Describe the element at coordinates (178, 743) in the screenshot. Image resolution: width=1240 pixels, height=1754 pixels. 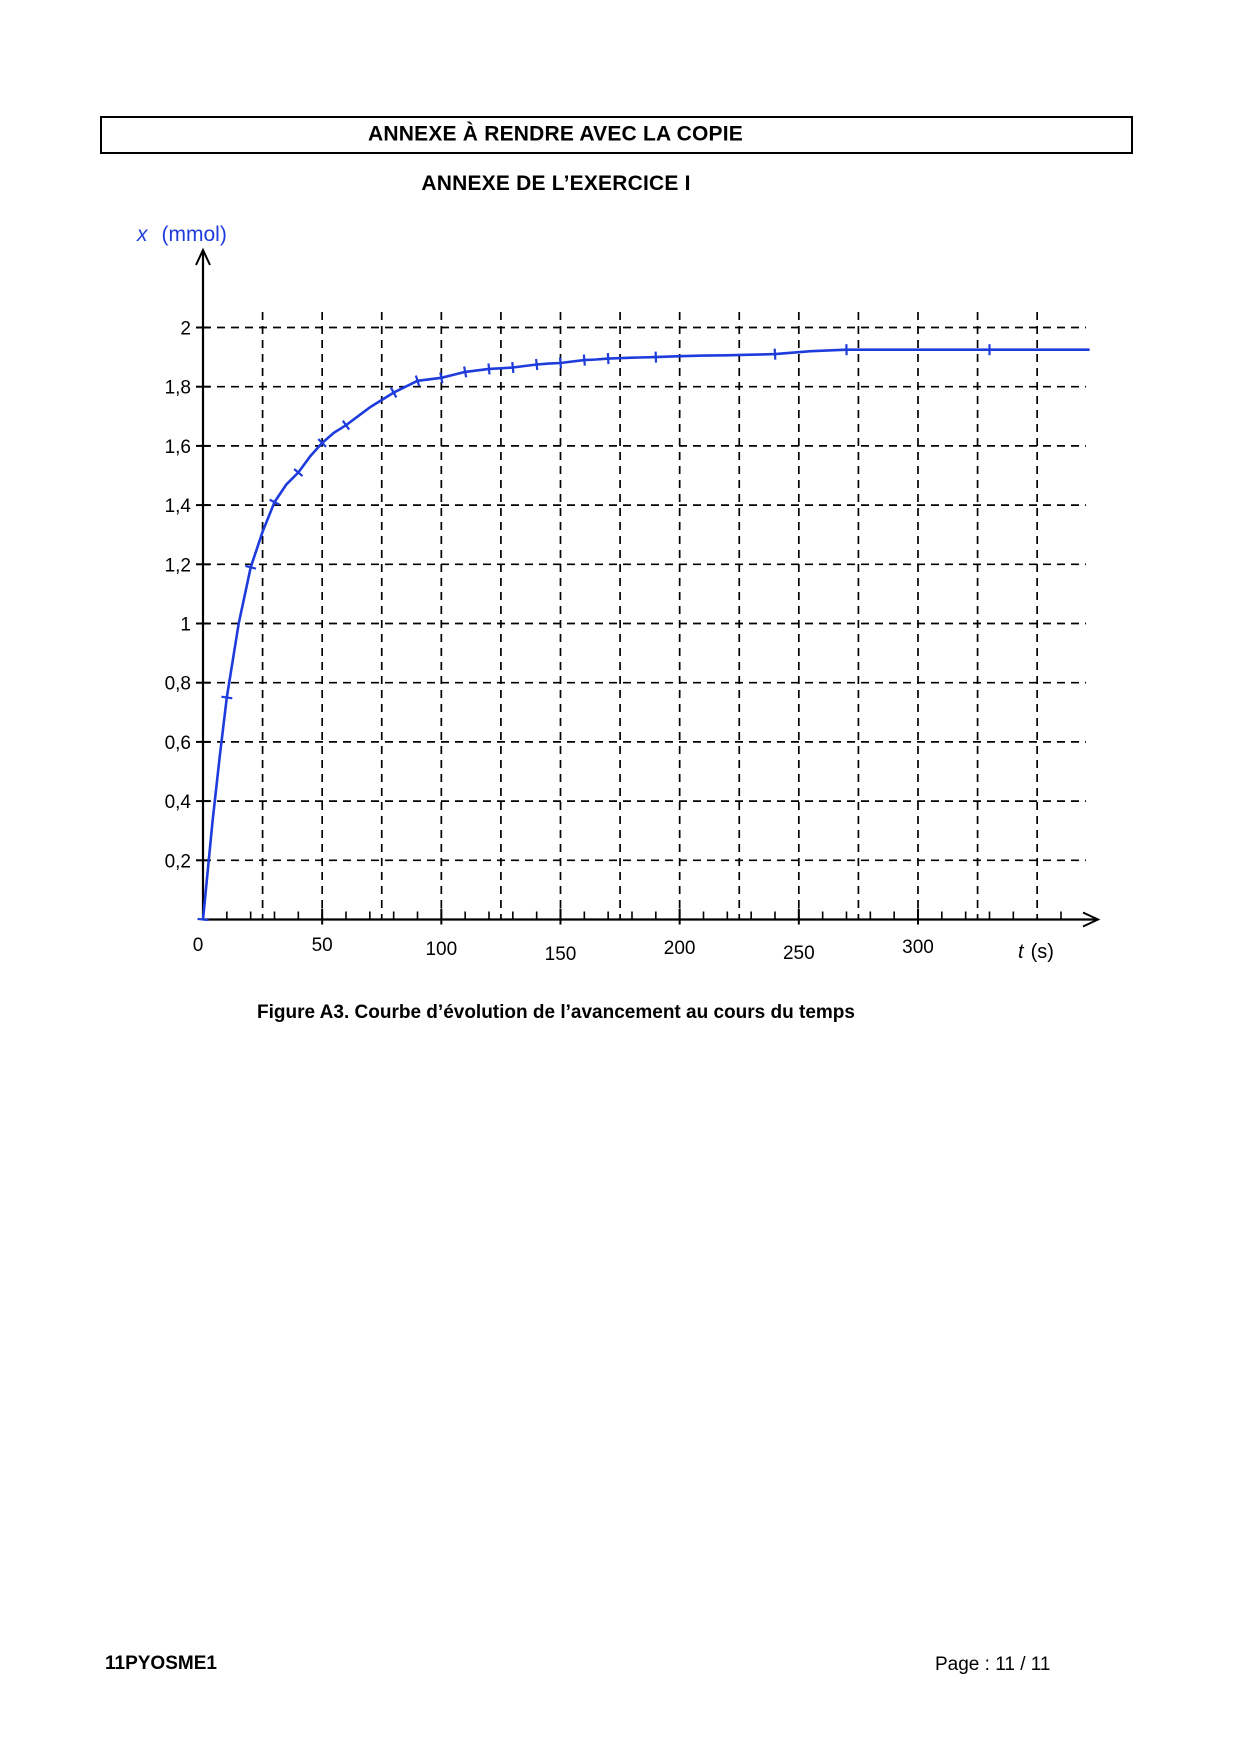
I see `y-tick-label: 0,6` at that location.